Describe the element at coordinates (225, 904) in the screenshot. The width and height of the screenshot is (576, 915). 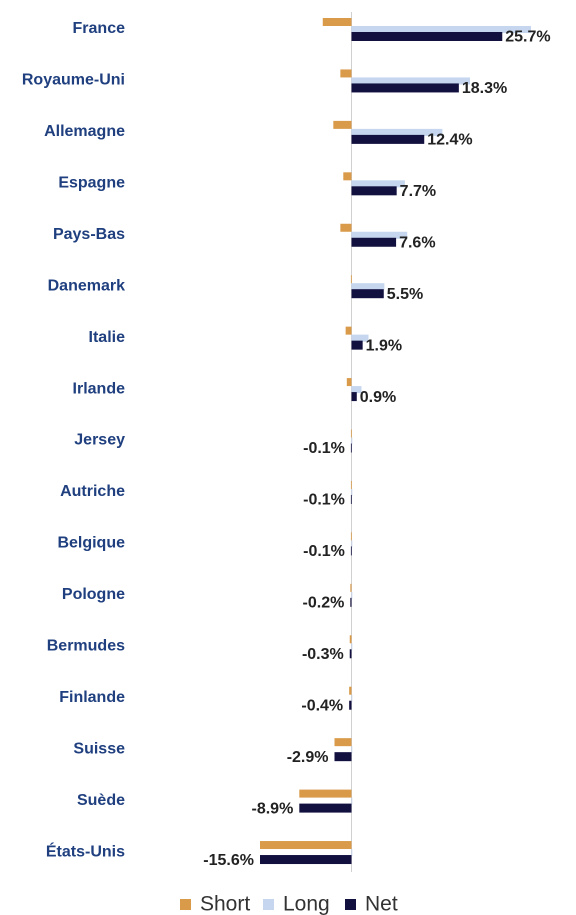
I see `legend-label: Short` at that location.